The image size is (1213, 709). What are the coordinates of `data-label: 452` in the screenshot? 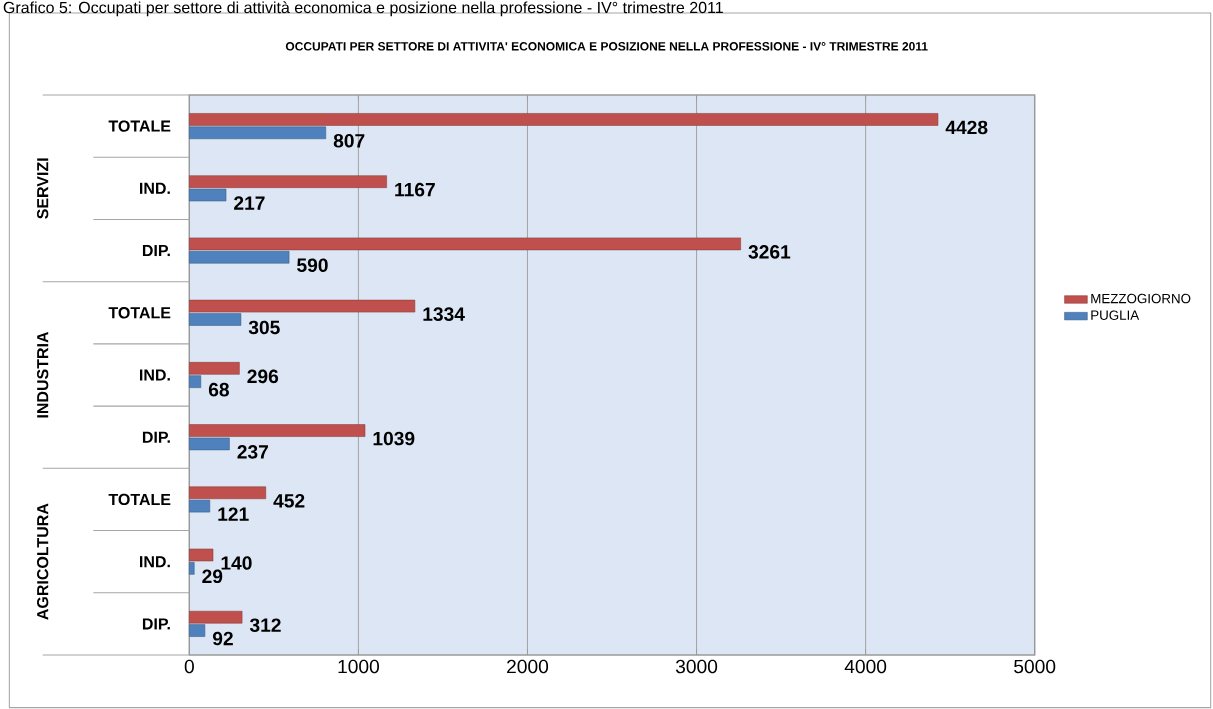 It's located at (289, 500).